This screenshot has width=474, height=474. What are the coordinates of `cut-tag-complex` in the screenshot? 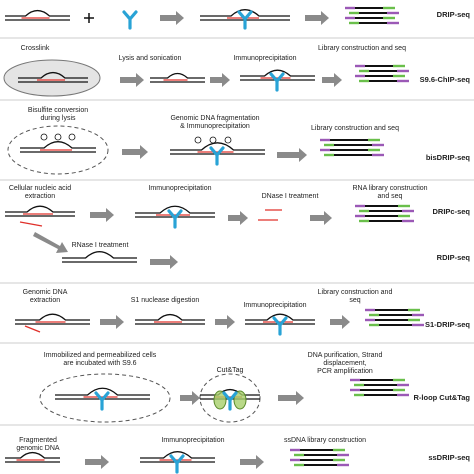 It's located at (230, 398).